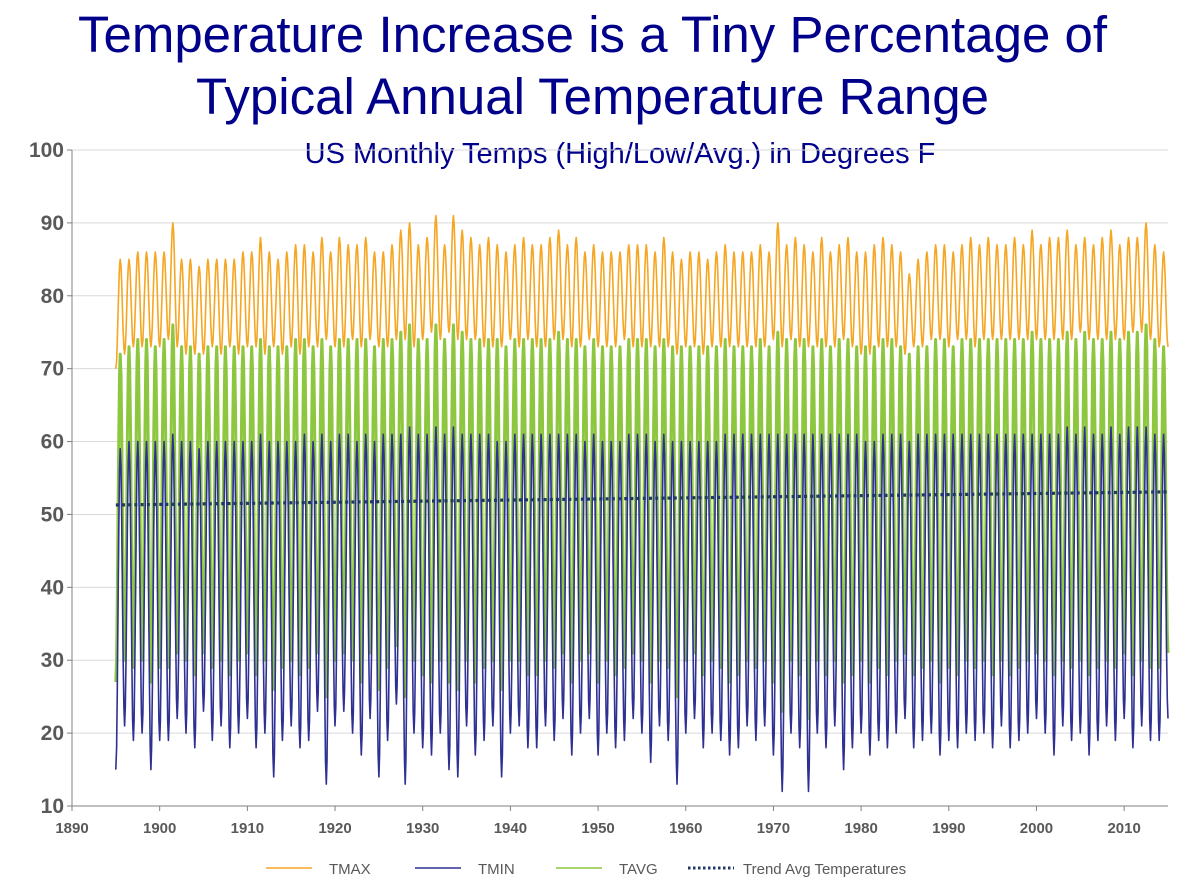 The width and height of the screenshot is (1185, 889). I want to click on trend-line, so click(642, 498).